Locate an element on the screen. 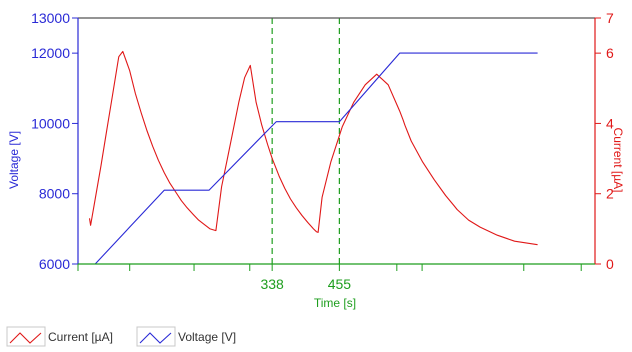 The width and height of the screenshot is (632, 352). y-tick-label: 8000 is located at coordinates (54, 194).